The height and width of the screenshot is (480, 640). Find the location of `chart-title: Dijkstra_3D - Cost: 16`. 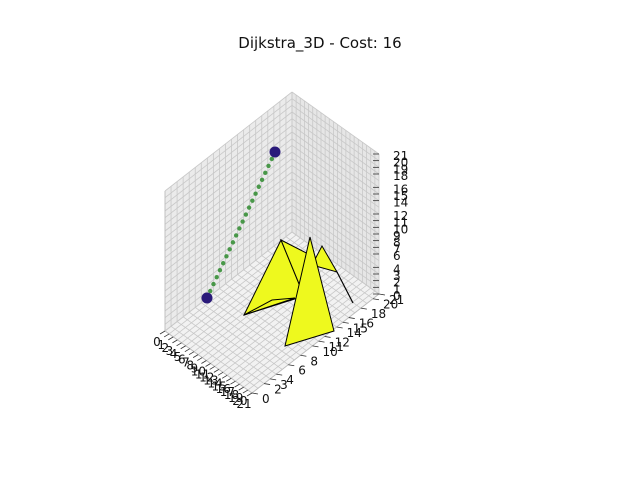

chart-title: Dijkstra_3D - Cost: 16 is located at coordinates (320, 43).